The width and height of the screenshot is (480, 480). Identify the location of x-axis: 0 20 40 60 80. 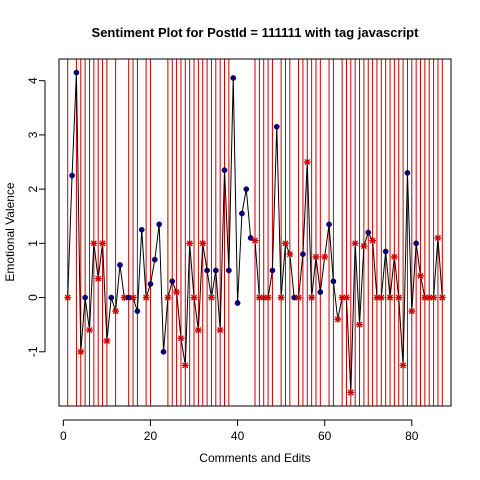
(239, 431).